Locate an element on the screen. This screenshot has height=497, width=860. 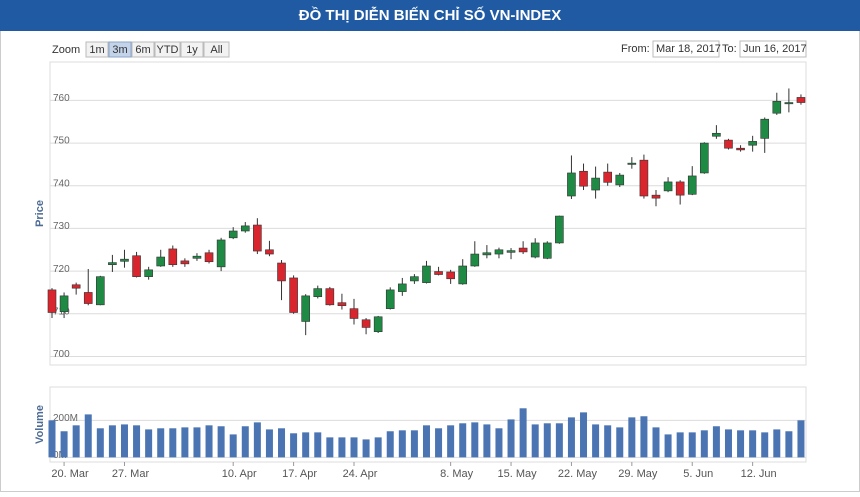
from-value: Mar 18, 2017 is located at coordinates (688, 49).